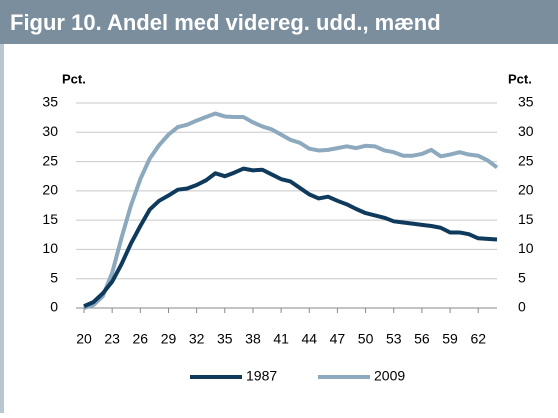 The height and width of the screenshot is (418, 558). Describe the element at coordinates (309, 339) in the screenshot. I see `x-tick-label: 44` at that location.